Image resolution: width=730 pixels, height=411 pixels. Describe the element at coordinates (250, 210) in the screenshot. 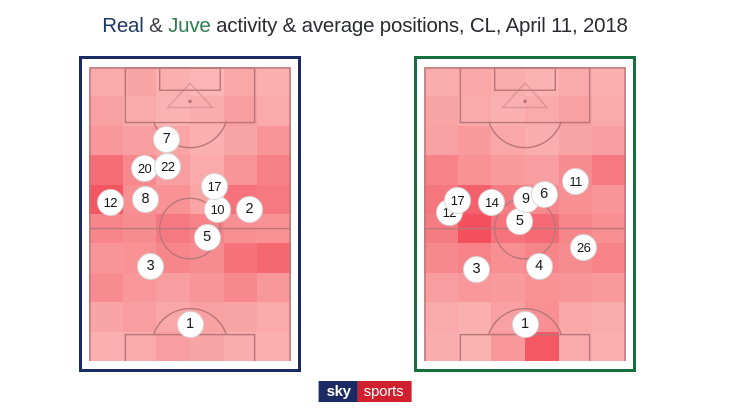

I see `player-marker-2: 2` at that location.